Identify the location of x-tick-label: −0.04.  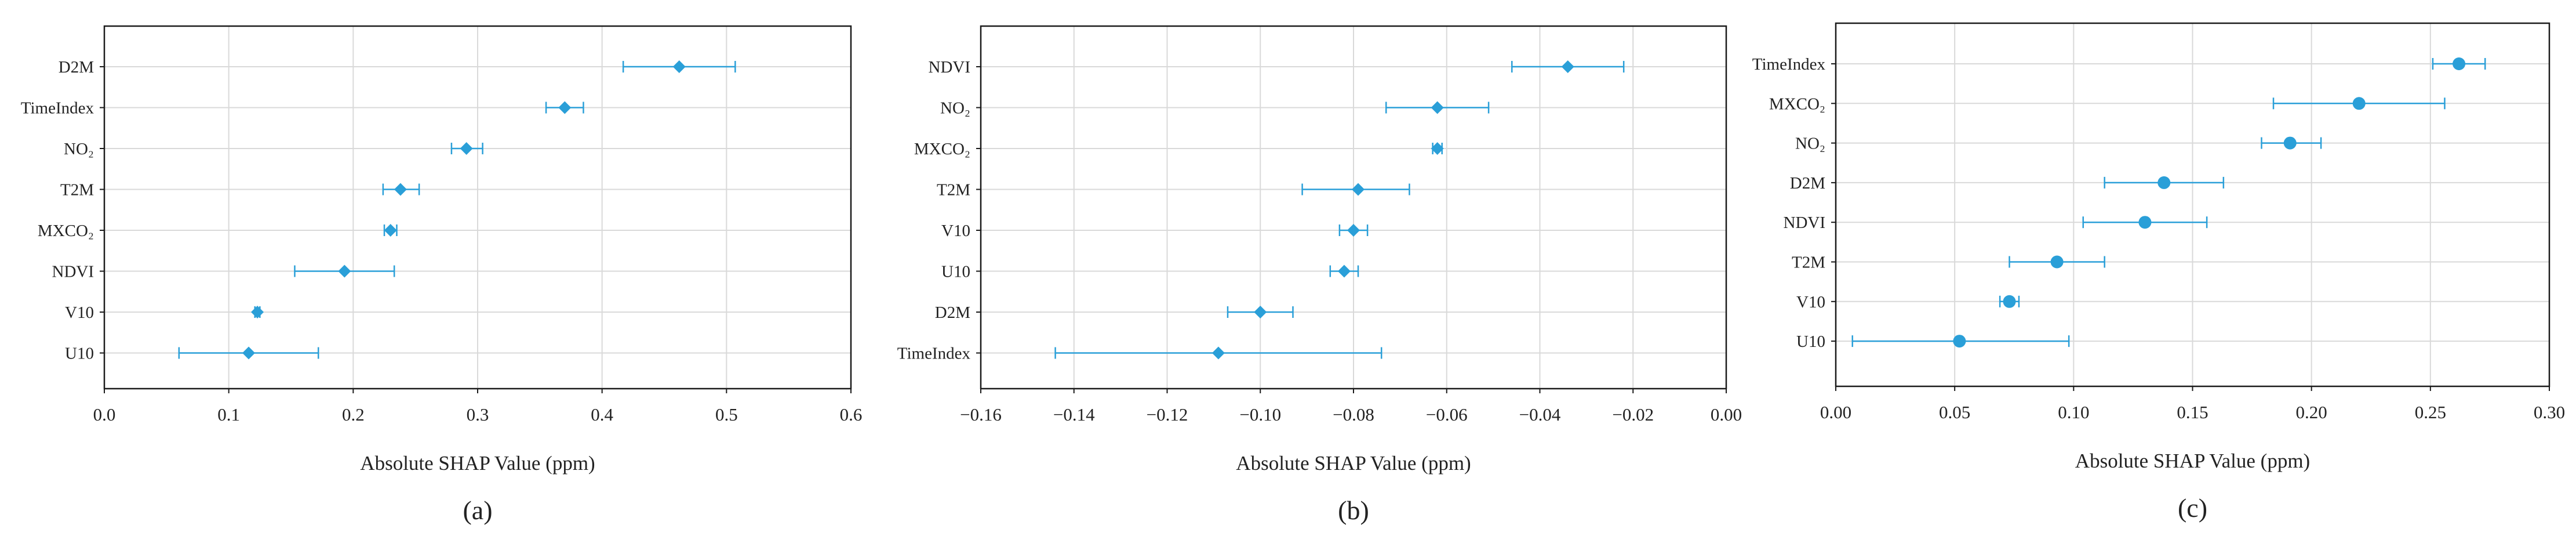
(1540, 414).